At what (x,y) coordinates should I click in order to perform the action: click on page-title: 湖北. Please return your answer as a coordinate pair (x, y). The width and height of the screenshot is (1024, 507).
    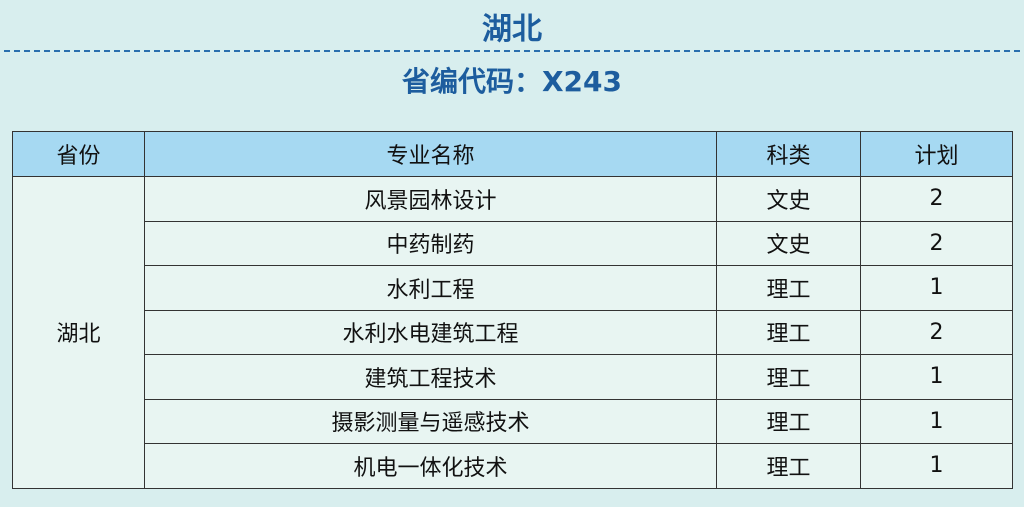
    Looking at the image, I should click on (512, 29).